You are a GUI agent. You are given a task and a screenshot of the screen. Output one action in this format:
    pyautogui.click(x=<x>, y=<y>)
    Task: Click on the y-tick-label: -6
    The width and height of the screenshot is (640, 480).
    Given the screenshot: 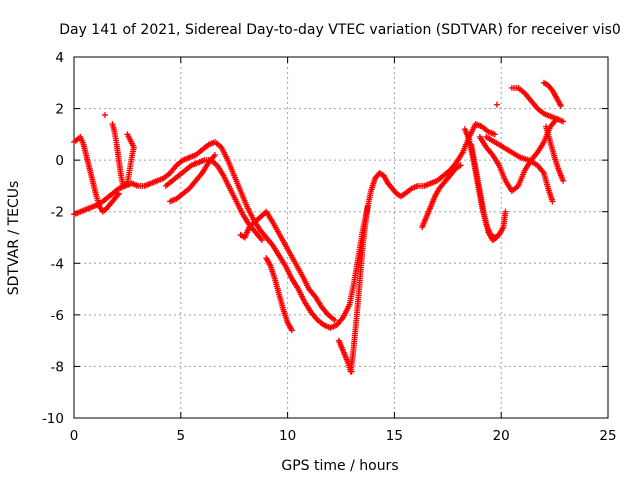 What is the action you would take?
    pyautogui.click(x=57, y=316)
    